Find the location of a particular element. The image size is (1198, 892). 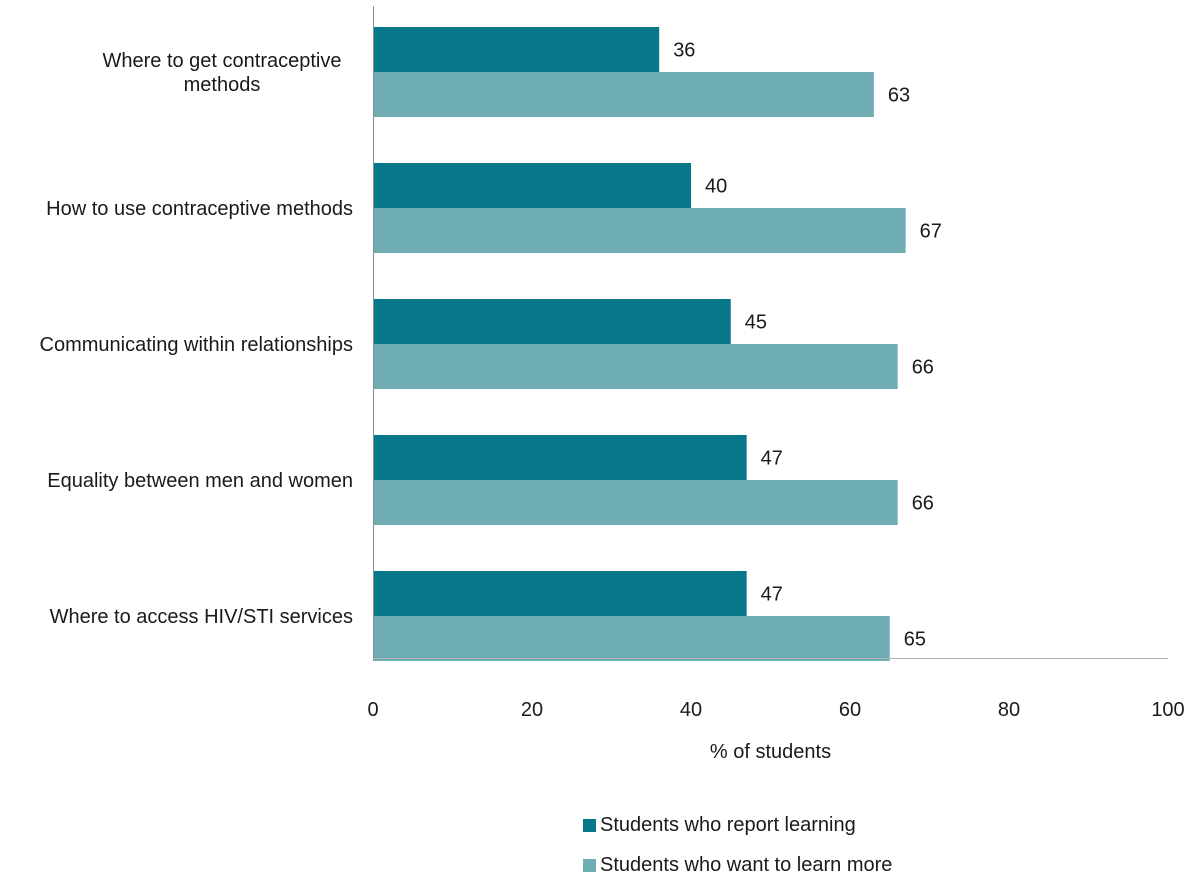

category-label-0-line-0: Where to get contraceptive is located at coordinates (221, 61).